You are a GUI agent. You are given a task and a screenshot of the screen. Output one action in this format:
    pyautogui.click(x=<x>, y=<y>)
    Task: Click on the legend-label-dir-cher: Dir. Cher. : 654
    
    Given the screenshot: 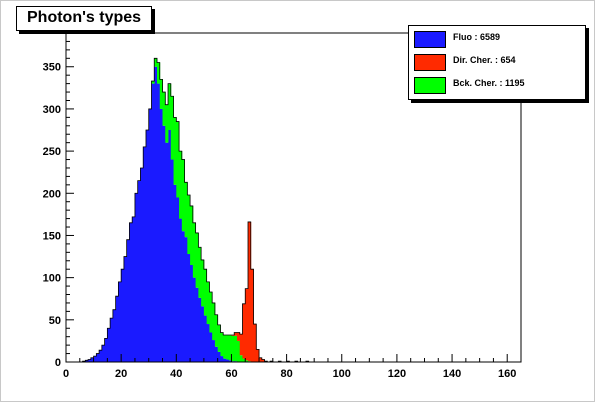 What is the action you would take?
    pyautogui.click(x=484, y=60)
    